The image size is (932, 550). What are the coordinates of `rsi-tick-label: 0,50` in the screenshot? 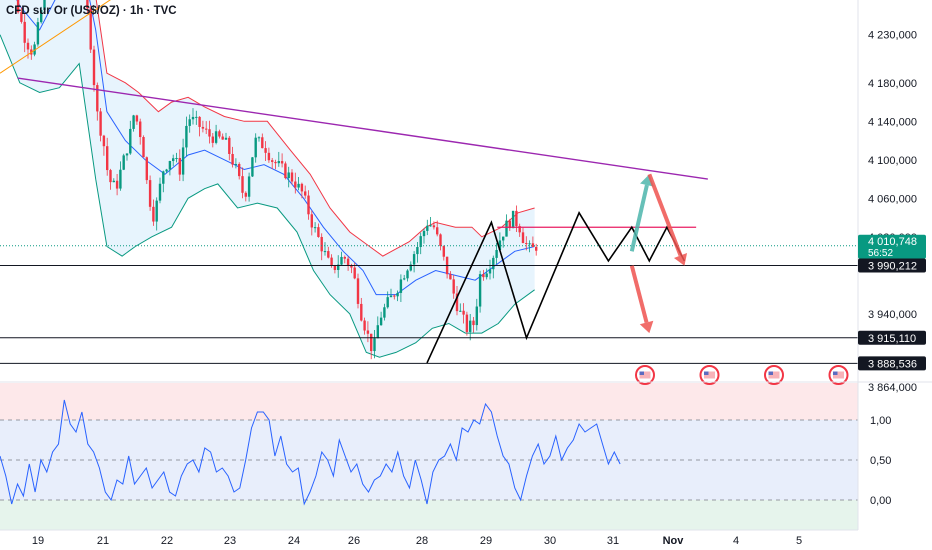 It's located at (880, 461).